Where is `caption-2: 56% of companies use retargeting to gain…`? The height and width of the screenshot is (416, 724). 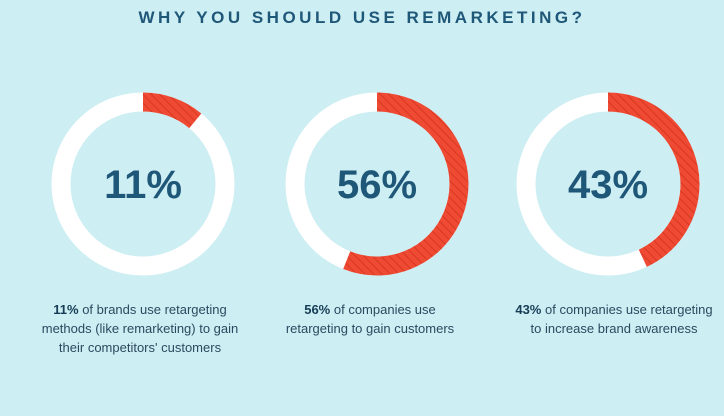 caption-2: 56% of companies use retargeting to gain… is located at coordinates (370, 319).